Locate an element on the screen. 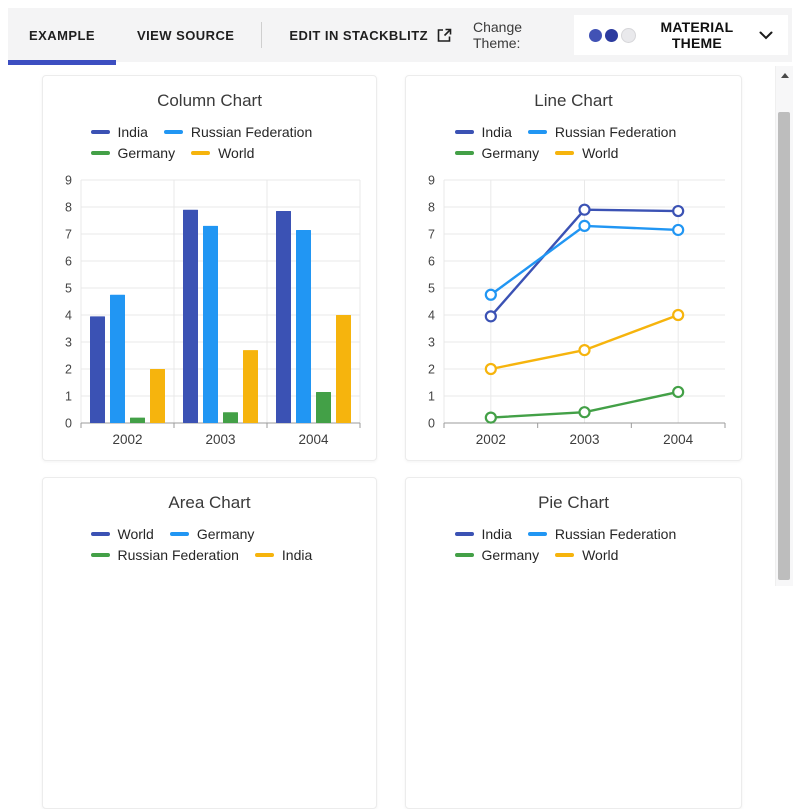 This screenshot has height=809, width=800. svg-text: 2002 is located at coordinates (491, 439).